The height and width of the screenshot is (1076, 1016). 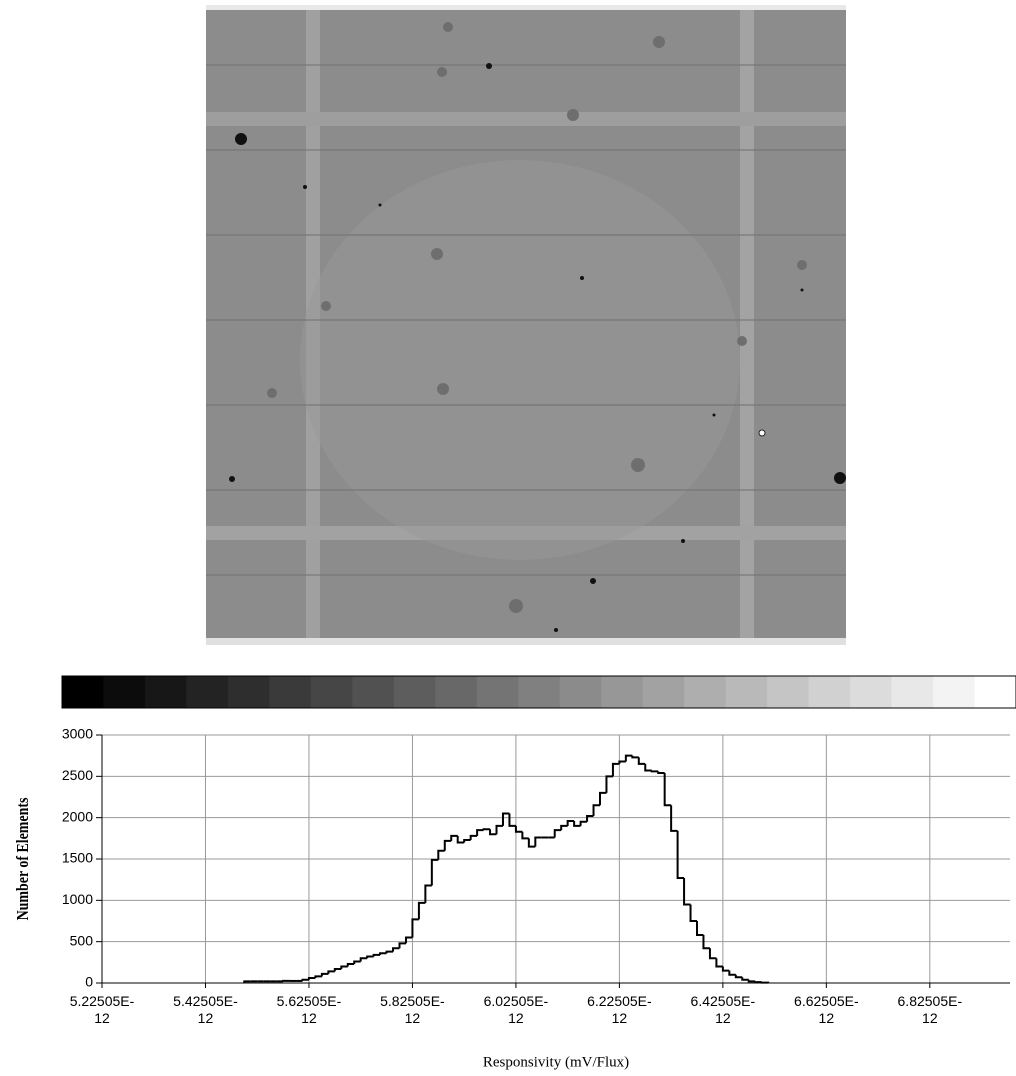 I want to click on x-tick-label: 6.82505E-12, so click(x=930, y=1009).